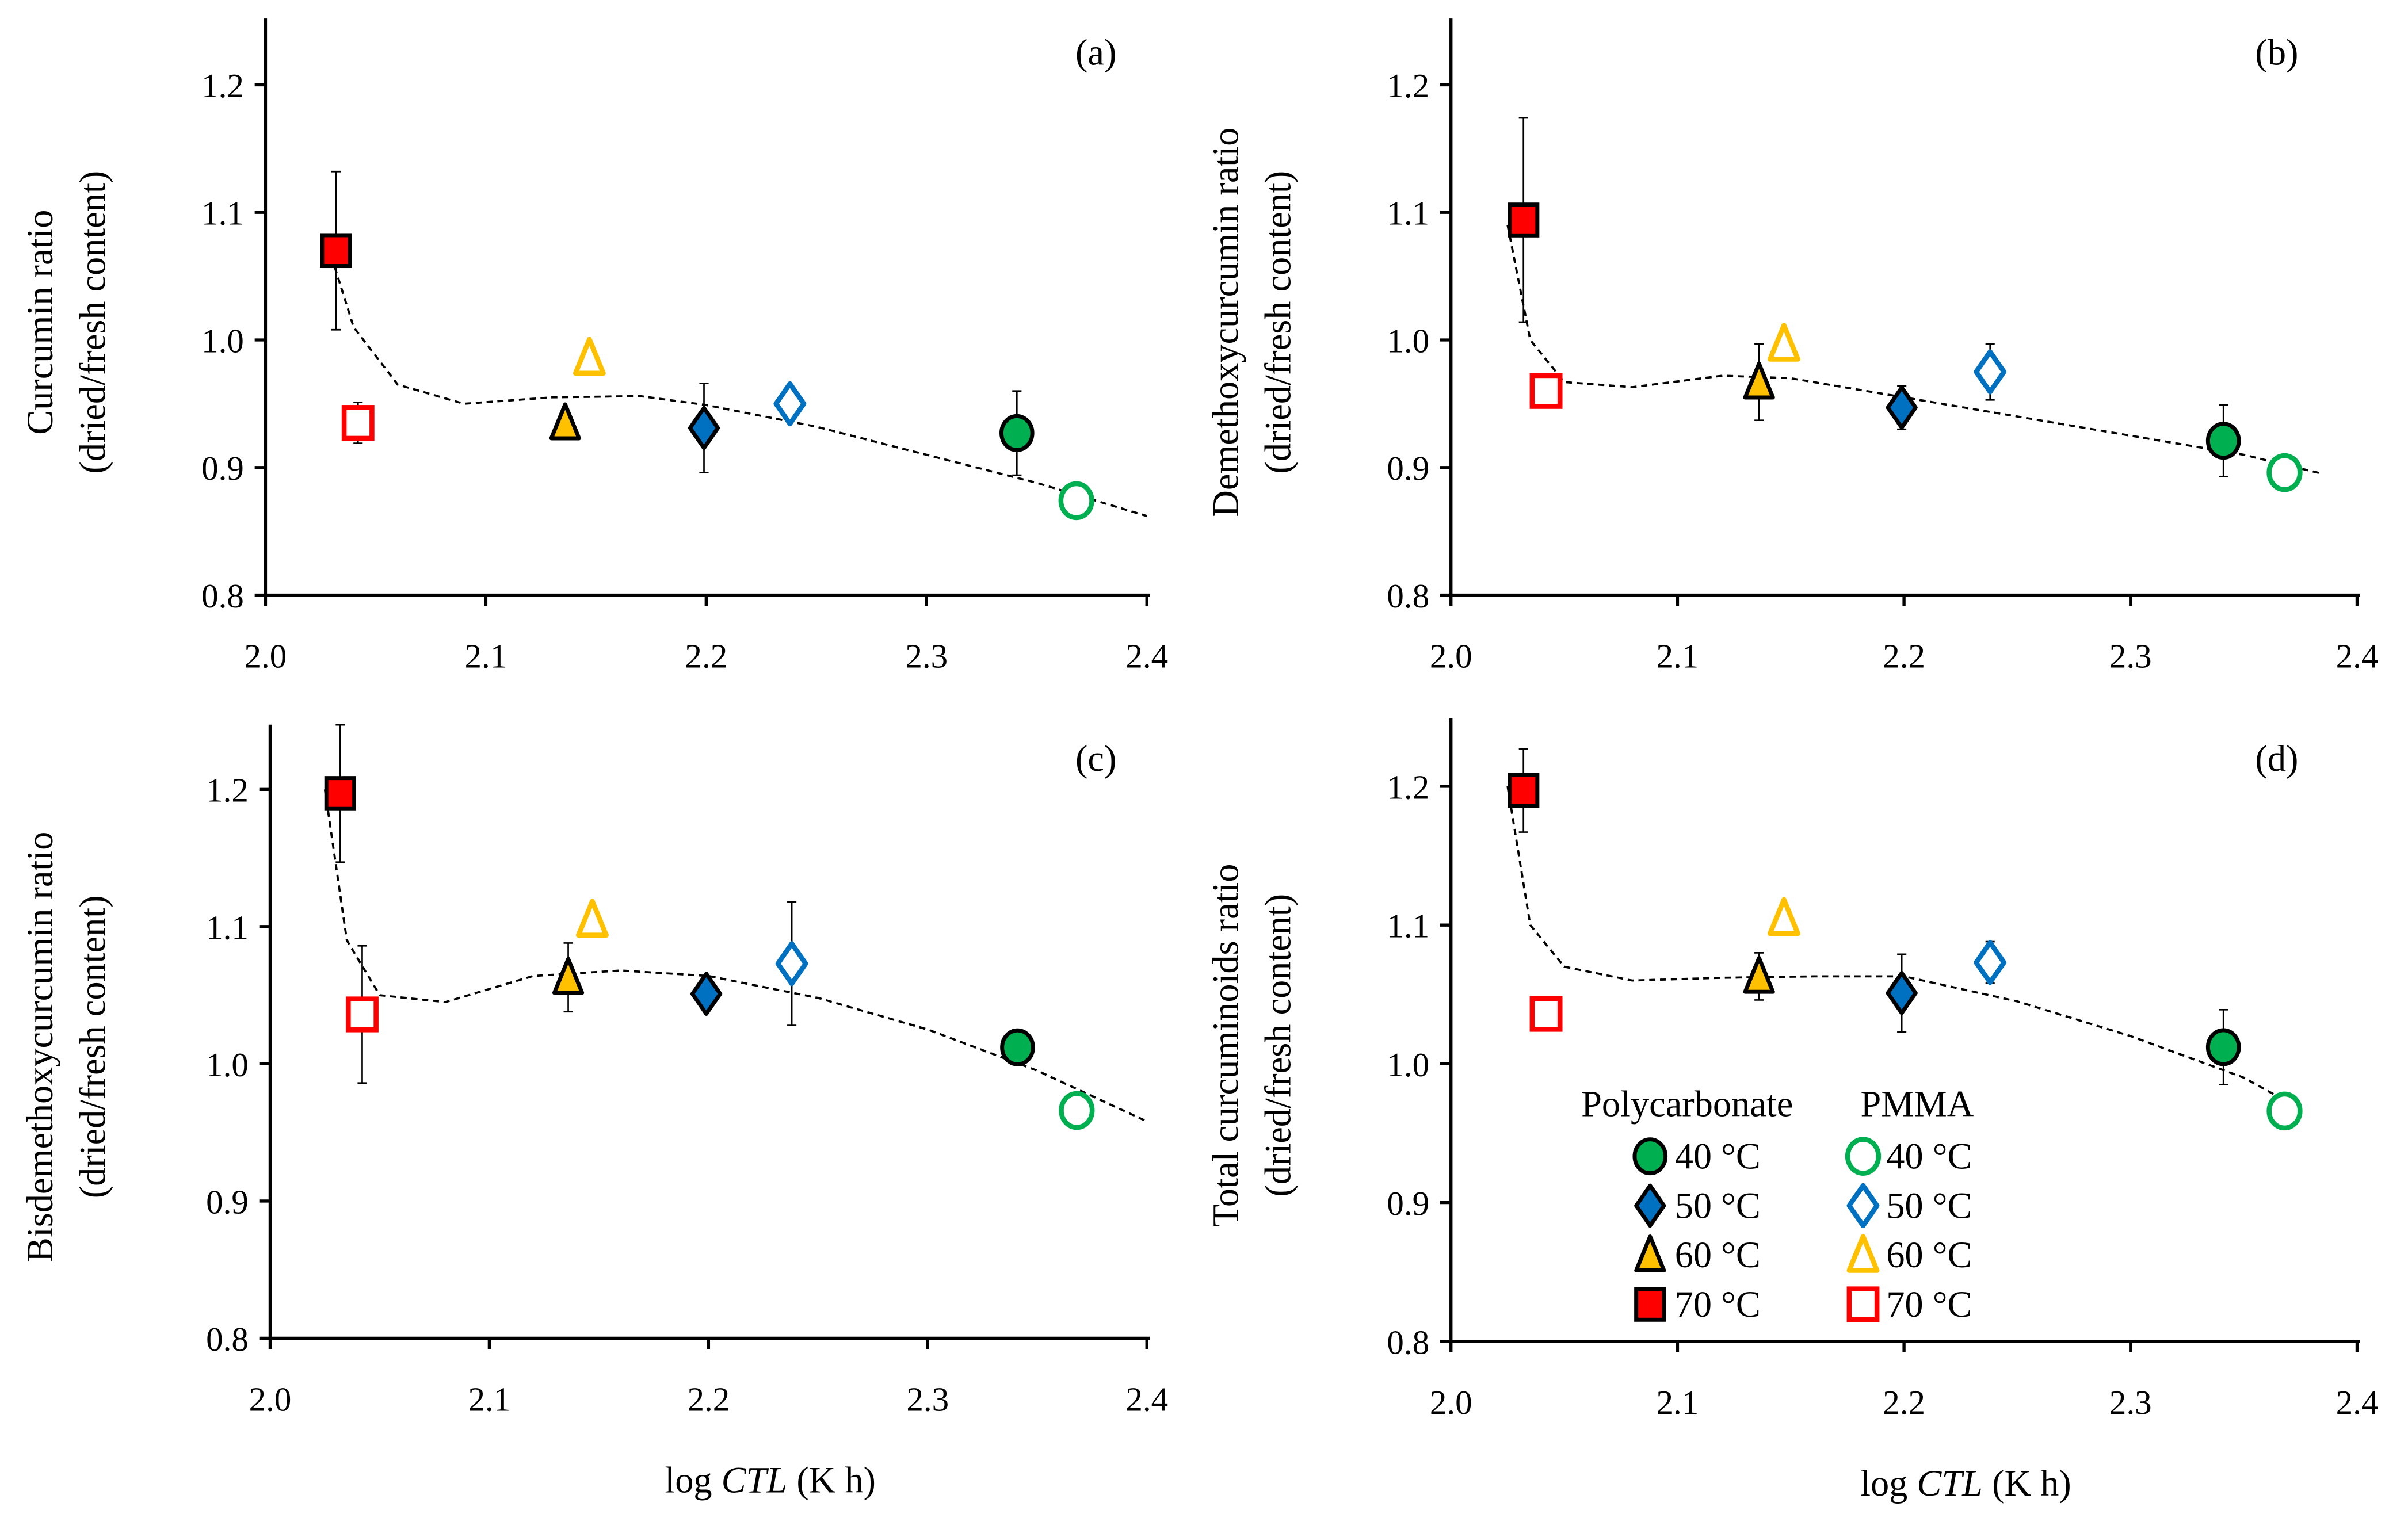 This screenshot has height=1514, width=2408. Describe the element at coordinates (2276, 52) in the screenshot. I see `panel-label: (b)` at that location.